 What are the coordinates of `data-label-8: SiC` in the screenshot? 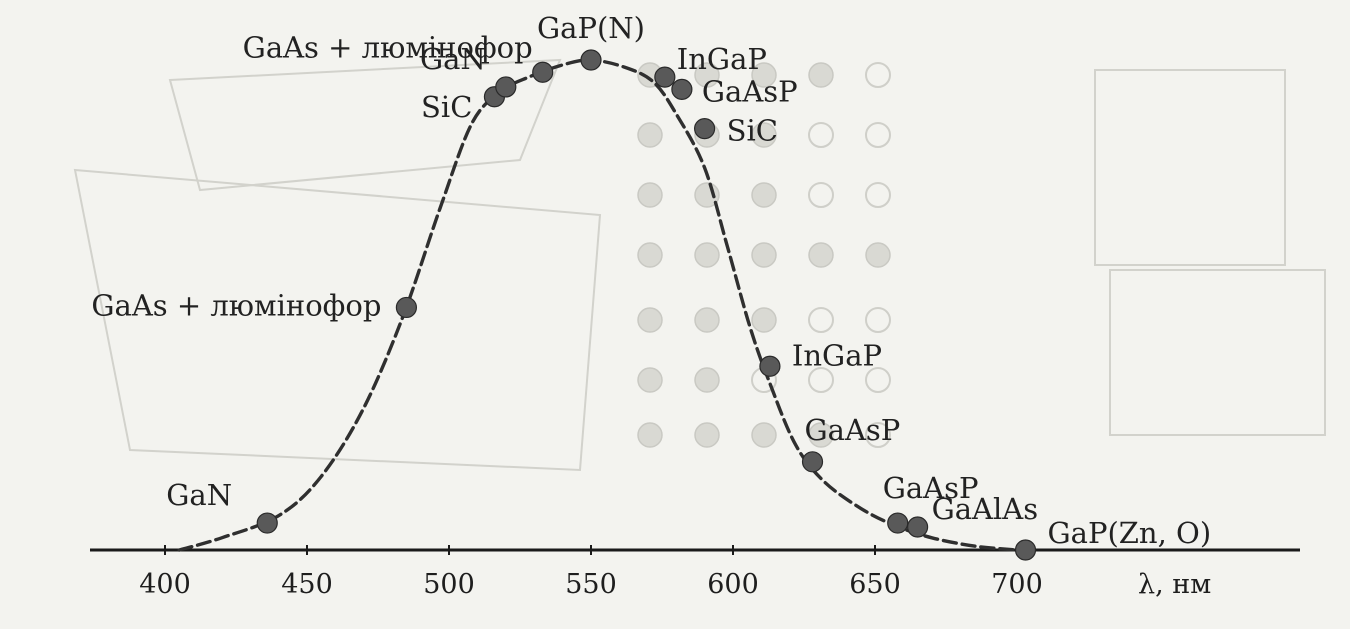 It's located at (752, 131).